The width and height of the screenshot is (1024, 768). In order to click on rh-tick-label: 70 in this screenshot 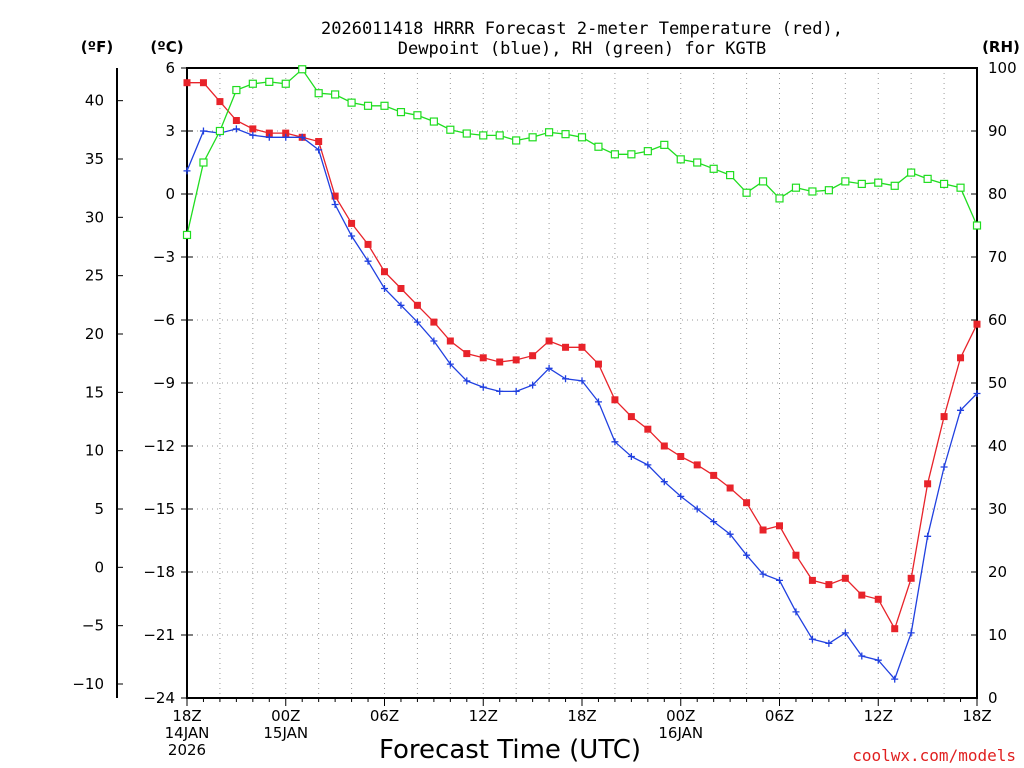, I will do `click(997, 257)`.